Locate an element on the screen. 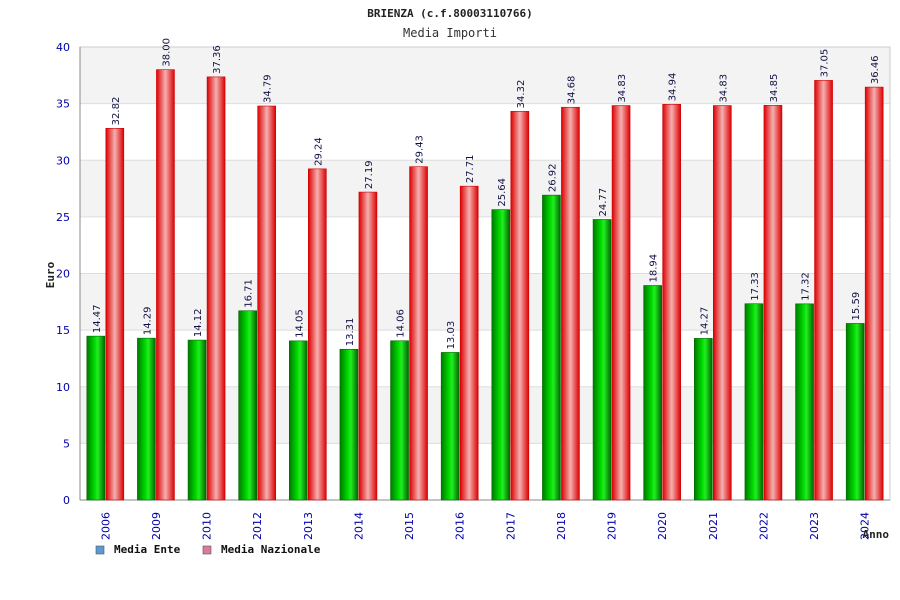 The width and height of the screenshot is (900, 600). data-label-media-nazionale-2020: 34.94 is located at coordinates (673, 87).